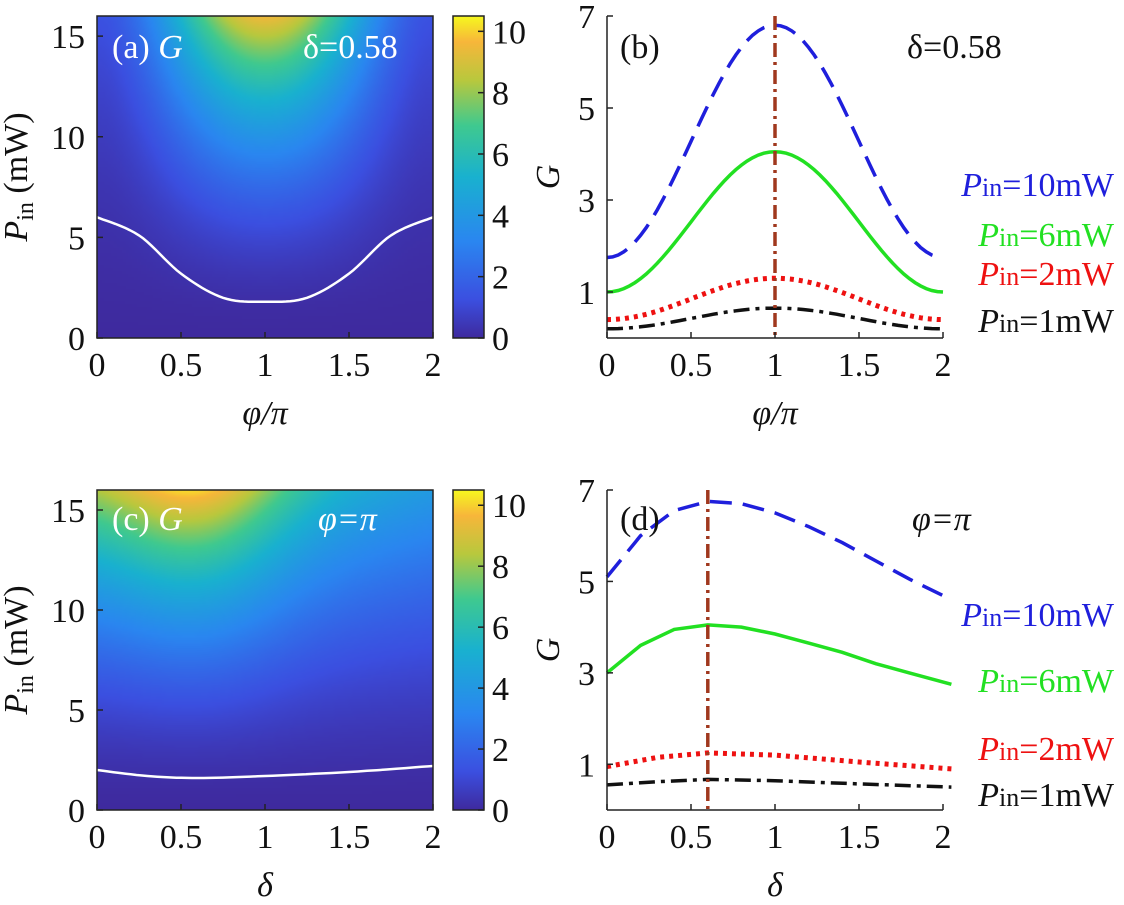 This screenshot has height=905, width=1124. I want to click on a-x-ticks: 0 0.5 1 1.5 2, so click(265, 358).